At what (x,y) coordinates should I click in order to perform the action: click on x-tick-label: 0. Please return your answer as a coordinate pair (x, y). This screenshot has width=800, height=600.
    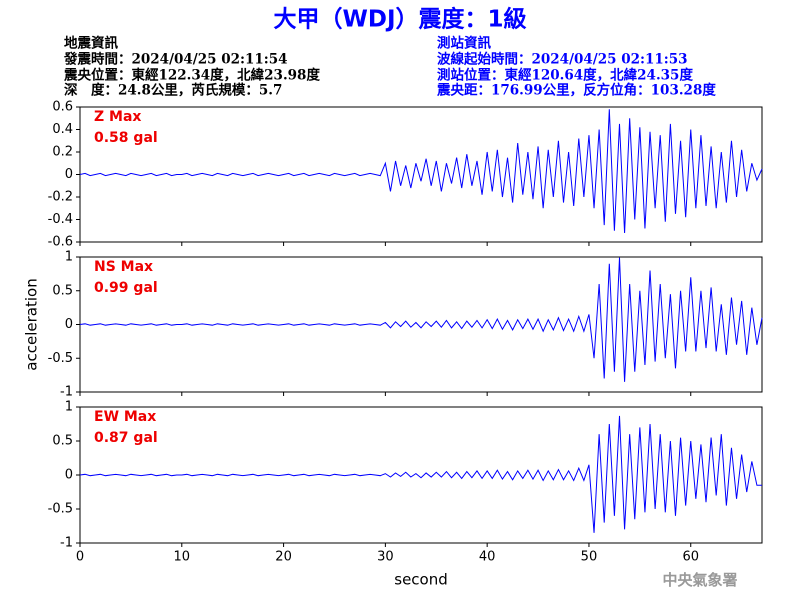
    Looking at the image, I should click on (80, 557).